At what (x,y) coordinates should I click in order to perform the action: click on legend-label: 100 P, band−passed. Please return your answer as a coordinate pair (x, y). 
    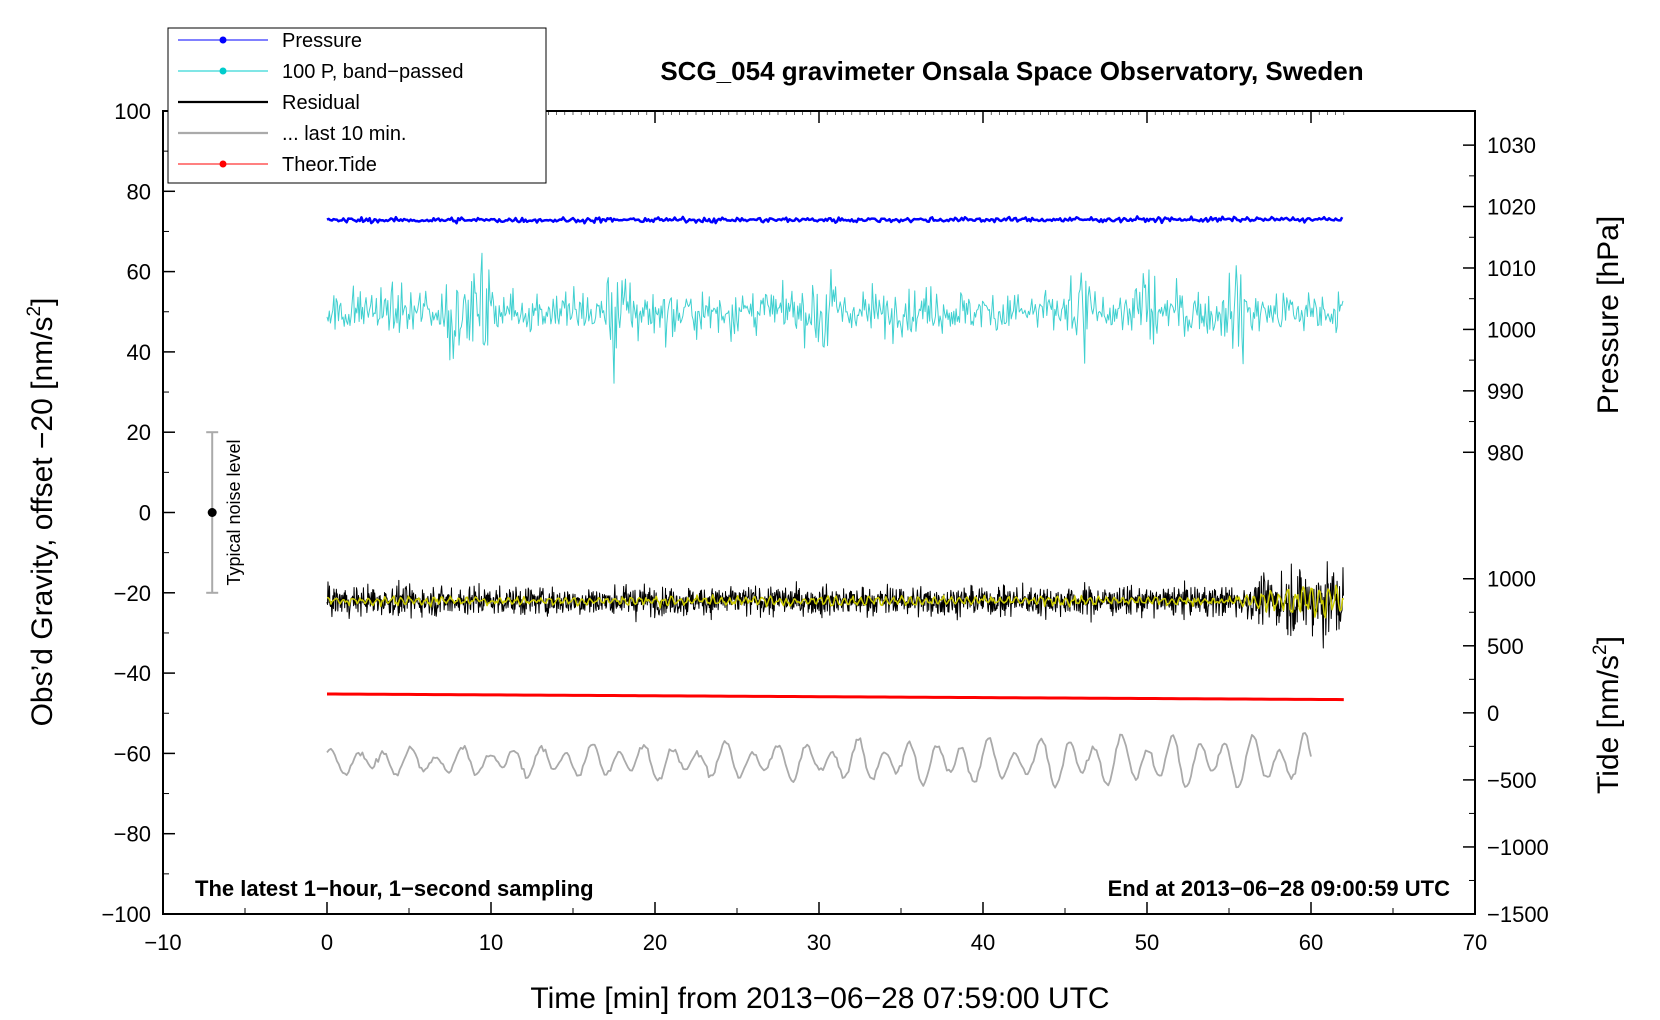
    Looking at the image, I should click on (372, 72).